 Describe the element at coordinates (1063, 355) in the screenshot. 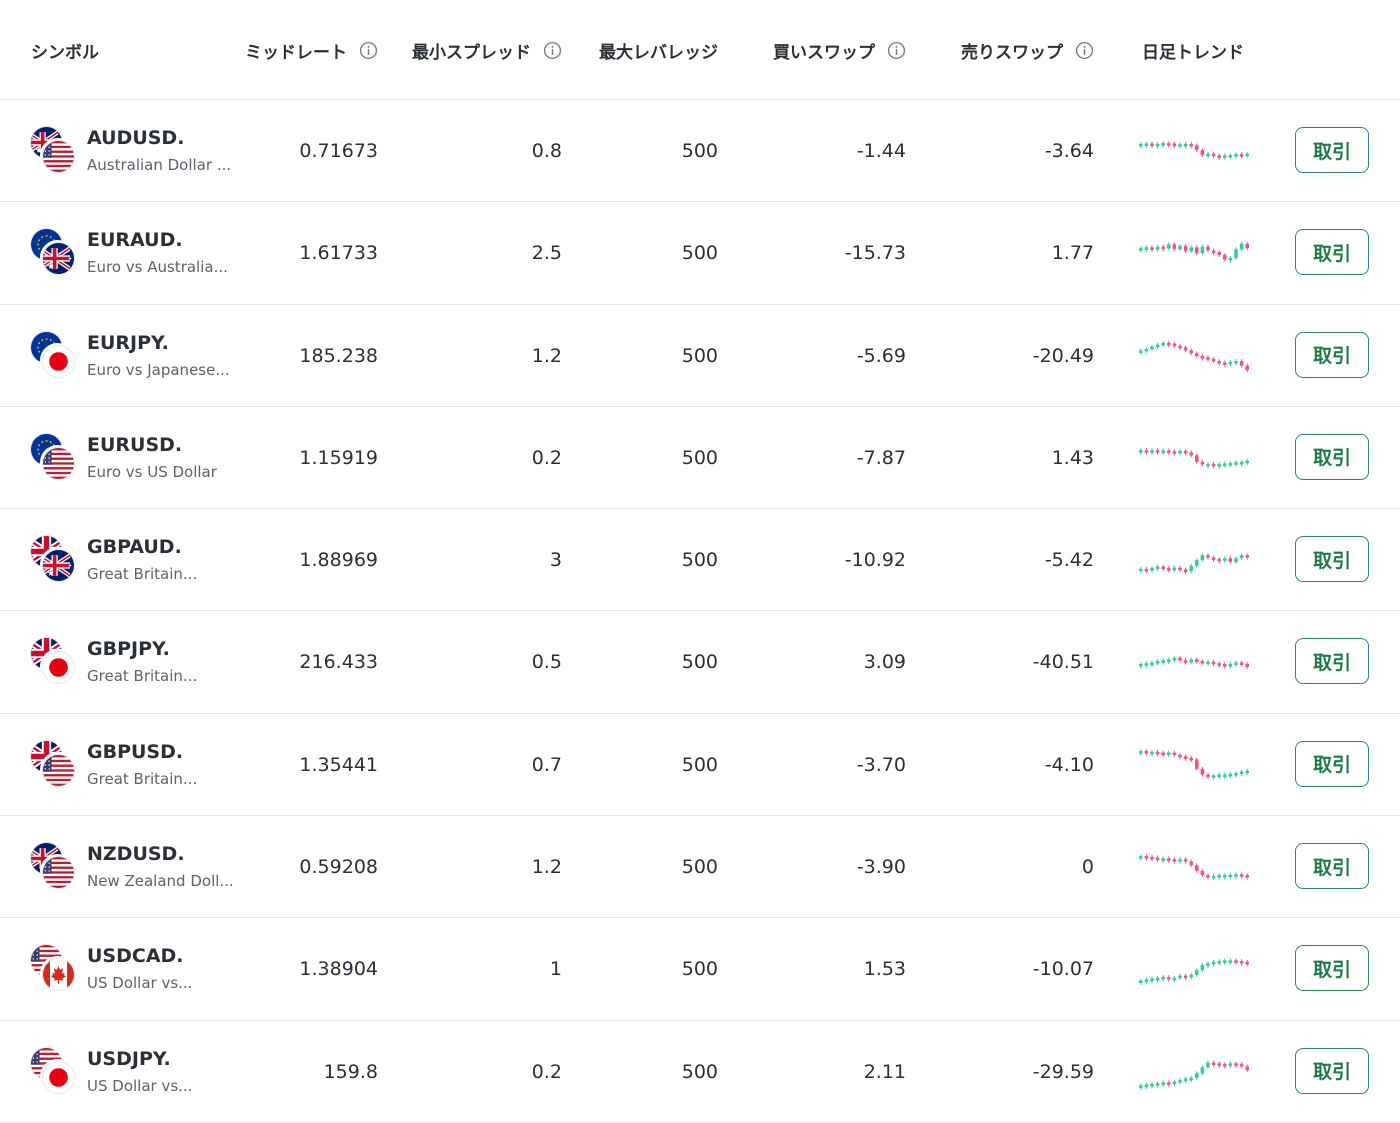

I see `sell-swap-value: -20.49` at that location.